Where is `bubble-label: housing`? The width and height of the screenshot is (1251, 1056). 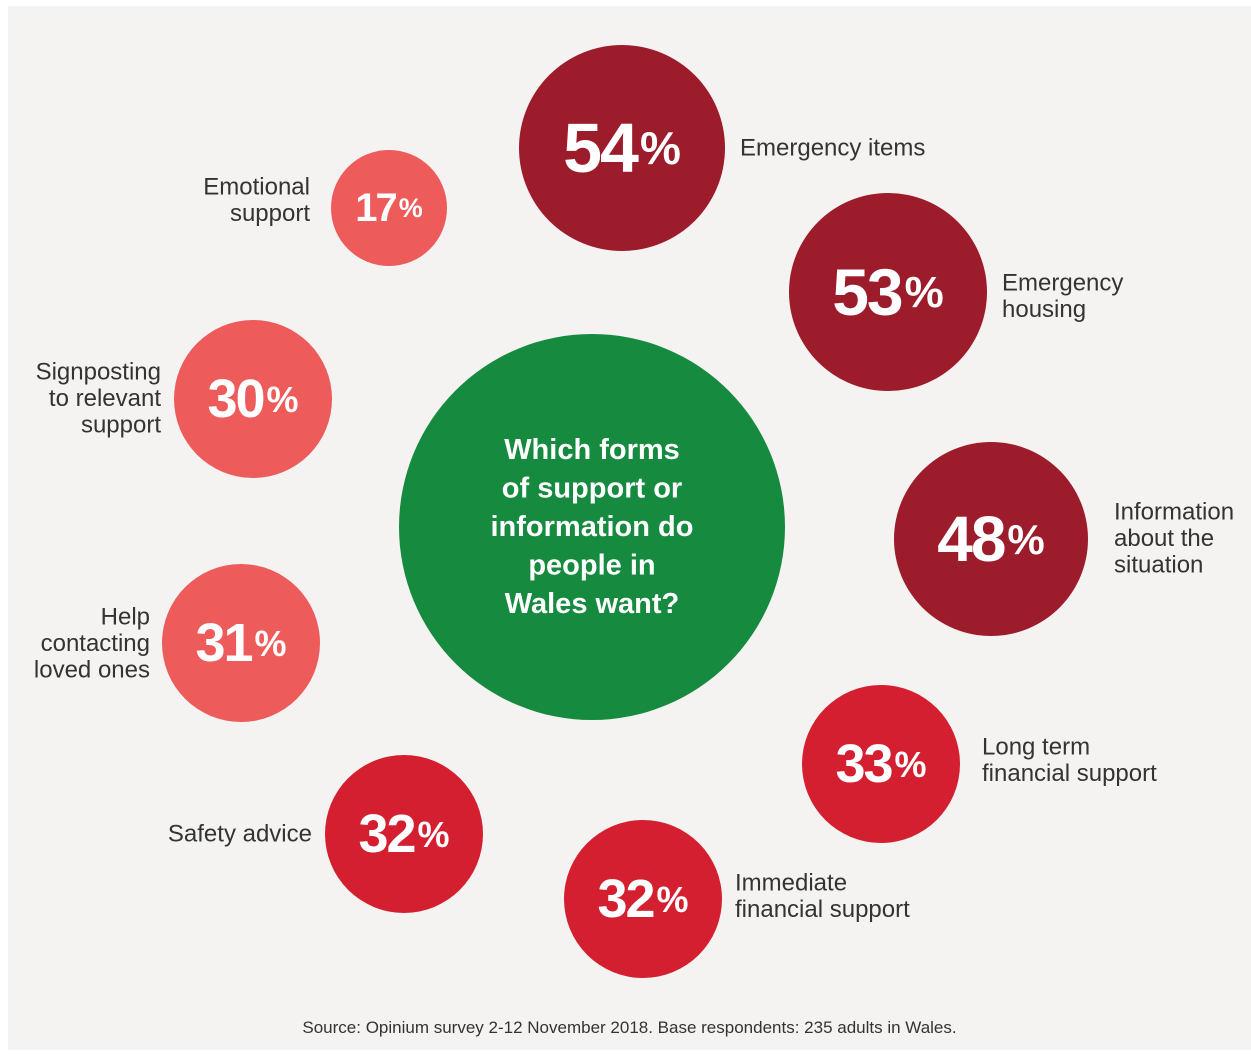 bubble-label: housing is located at coordinates (1044, 309).